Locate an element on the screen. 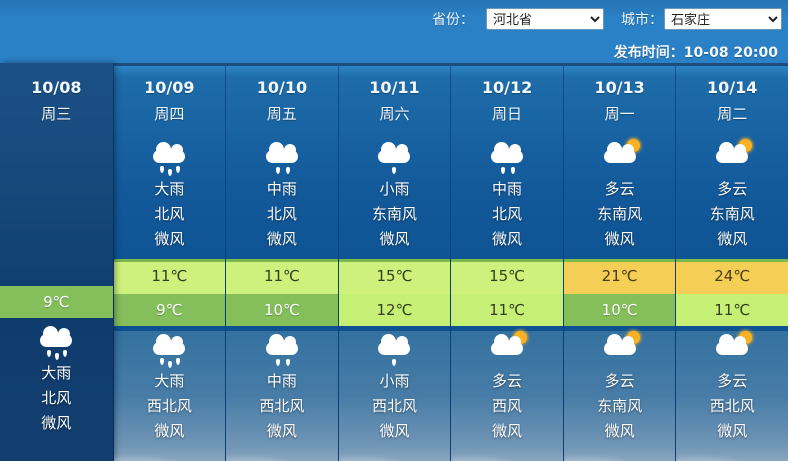 The height and width of the screenshot is (461, 788). forecast-column: 10/14 周二 多云 东南风 微风 24℃ 11℃ 多云 西北风 微风 is located at coordinates (731, 263).